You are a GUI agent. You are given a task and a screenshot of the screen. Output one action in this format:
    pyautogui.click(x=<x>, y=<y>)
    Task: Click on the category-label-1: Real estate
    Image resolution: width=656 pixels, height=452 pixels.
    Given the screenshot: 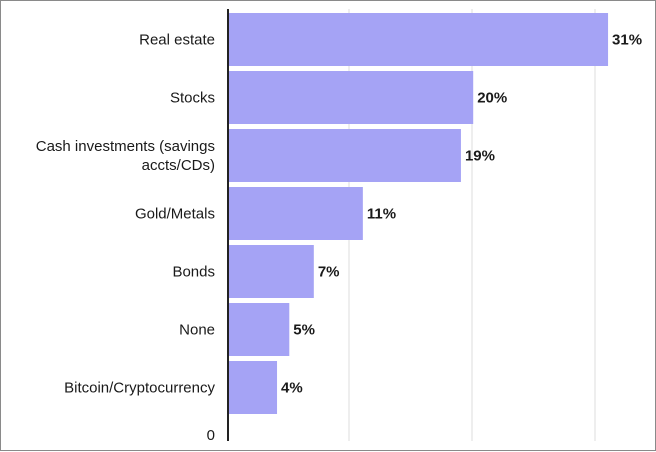 What is the action you would take?
    pyautogui.click(x=177, y=40)
    